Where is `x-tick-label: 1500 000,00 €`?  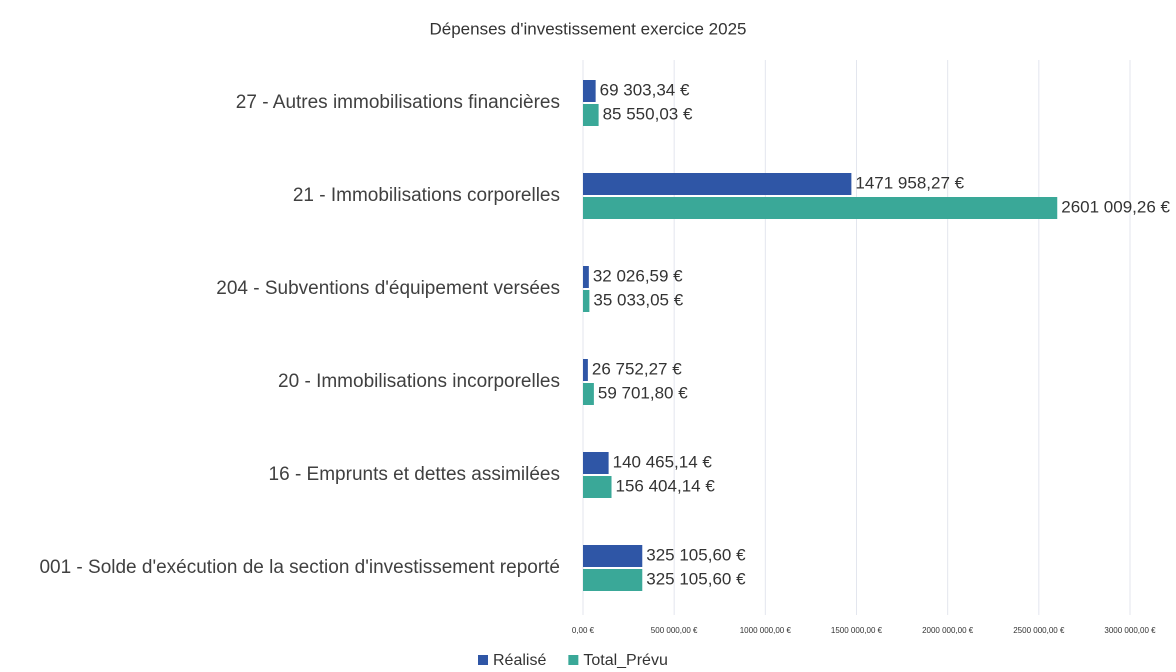
x-tick-label: 1500 000,00 € is located at coordinates (857, 630).